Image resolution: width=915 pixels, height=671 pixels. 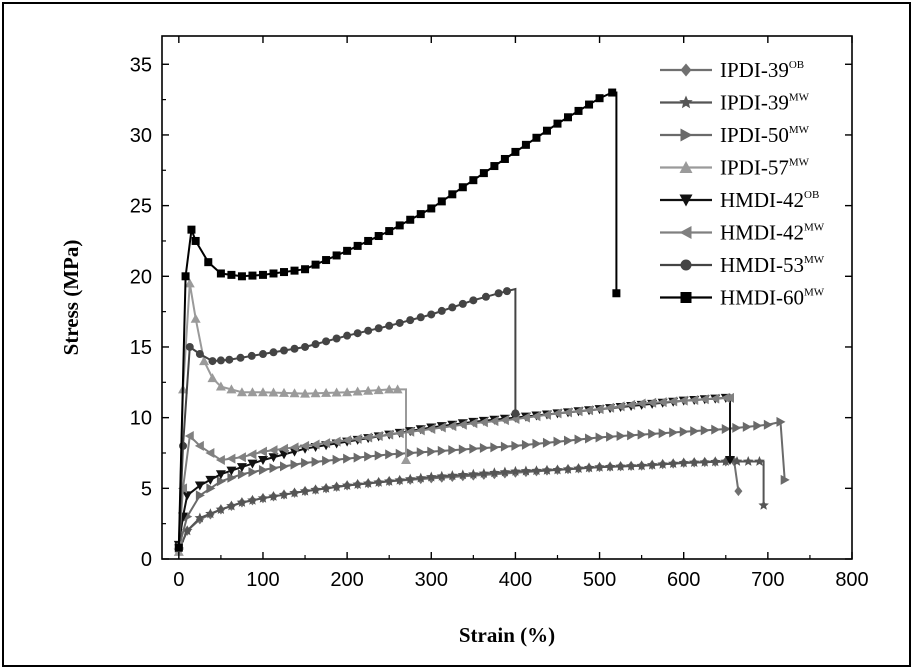 I want to click on x-tick-label: 0, so click(x=178, y=580).